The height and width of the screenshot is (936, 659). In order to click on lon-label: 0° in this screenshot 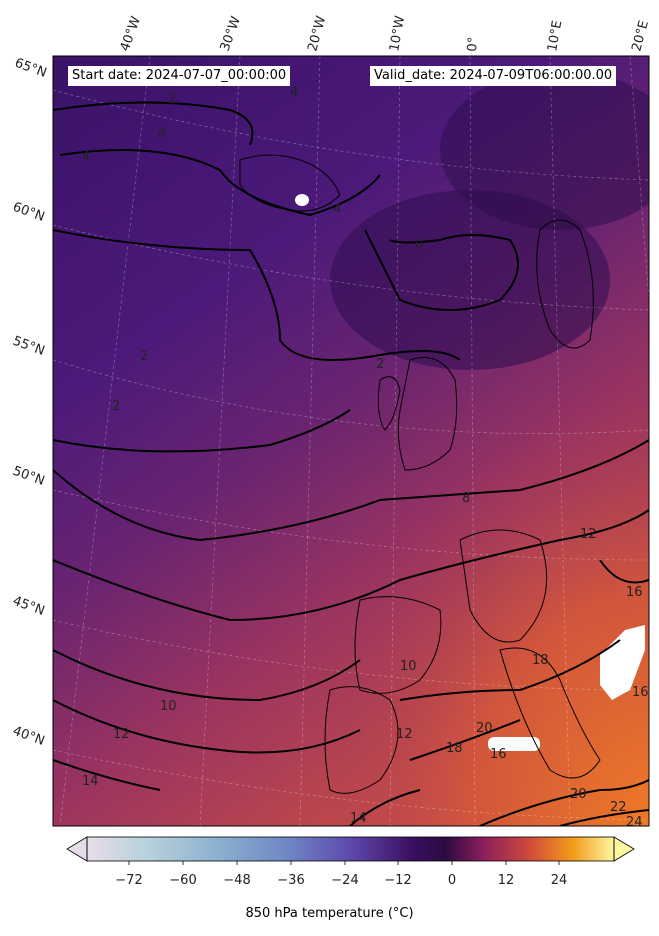, I will do `click(473, 44)`.